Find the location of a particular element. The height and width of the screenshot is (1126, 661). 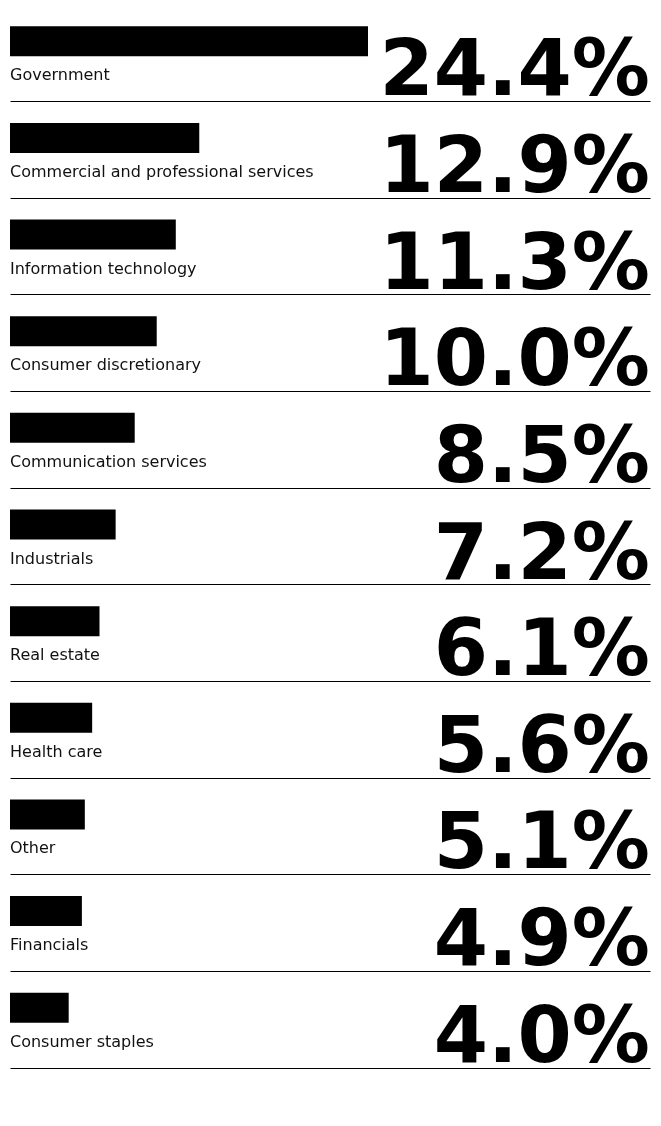

data-label: 4.9% is located at coordinates (541, 938).